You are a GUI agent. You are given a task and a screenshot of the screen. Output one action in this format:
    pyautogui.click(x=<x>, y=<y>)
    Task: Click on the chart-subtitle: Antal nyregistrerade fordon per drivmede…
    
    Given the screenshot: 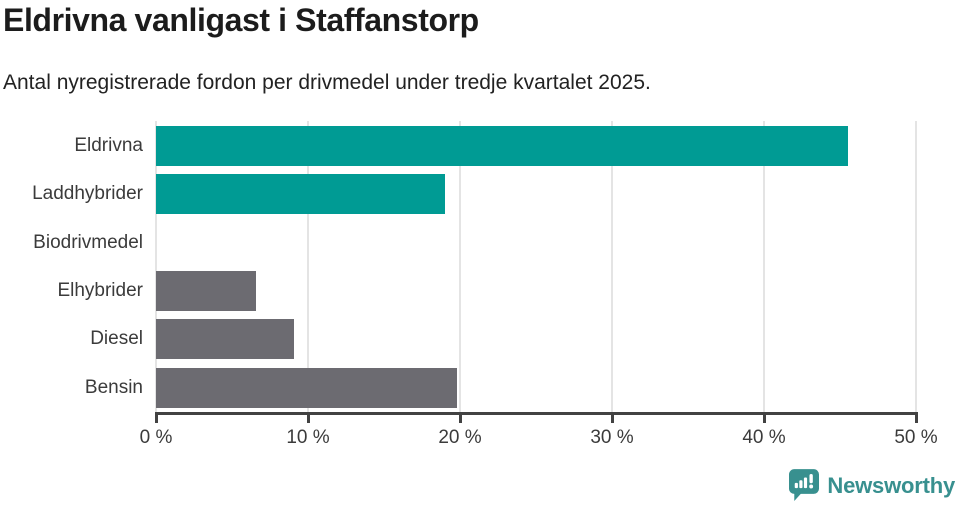 What is the action you would take?
    pyautogui.click(x=327, y=82)
    